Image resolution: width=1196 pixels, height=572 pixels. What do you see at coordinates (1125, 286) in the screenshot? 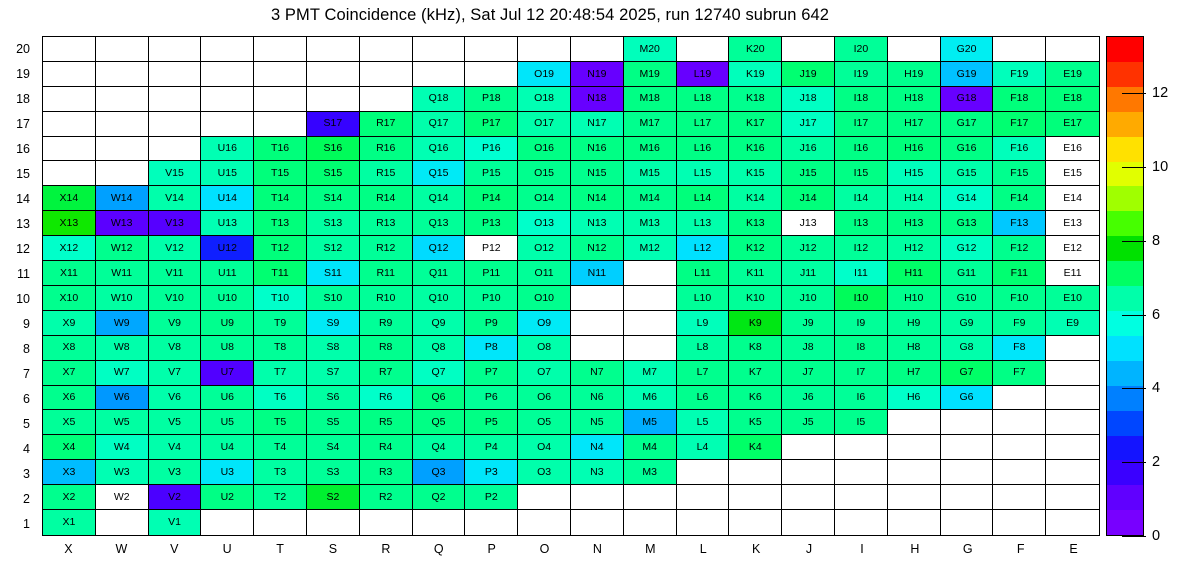
I see `colorbar-gradient` at bounding box center [1125, 286].